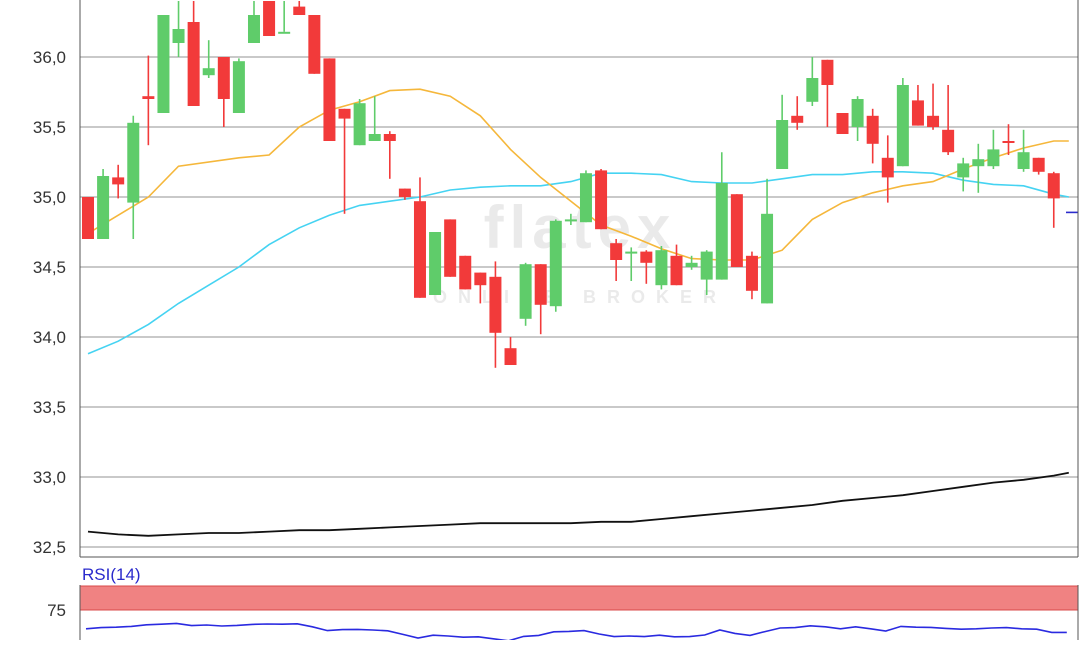 The image size is (1080, 645). I want to click on y-tick-label: 35,0, so click(49, 197).